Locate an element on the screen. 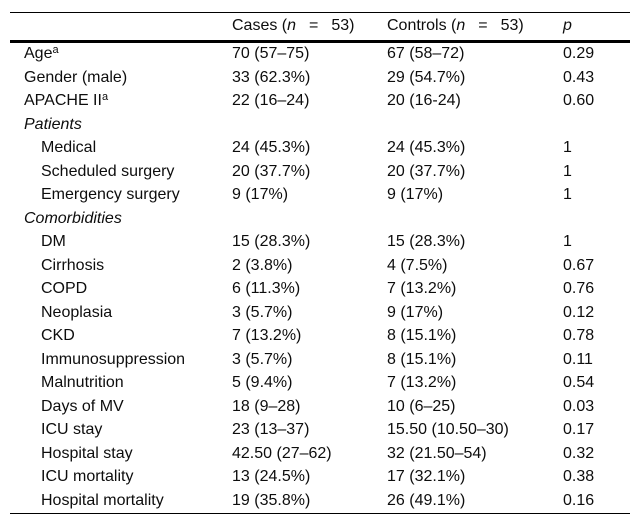  cases-value: 19 (35.8%) is located at coordinates (271, 500).